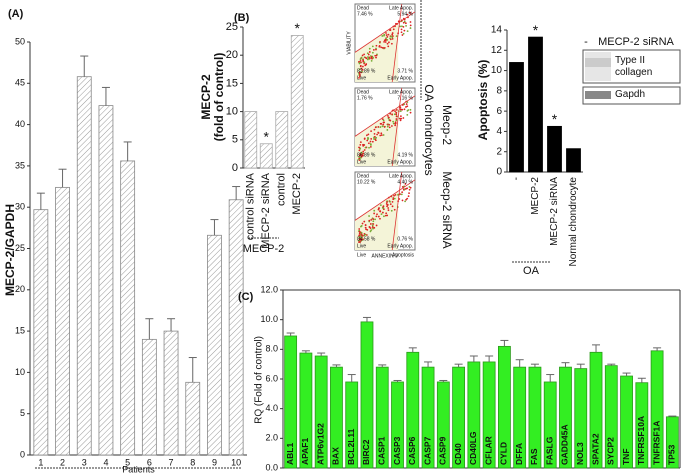 This screenshot has height=473, width=683. I want to click on x-tick-label: TNFRSF1A, so click(656, 443).